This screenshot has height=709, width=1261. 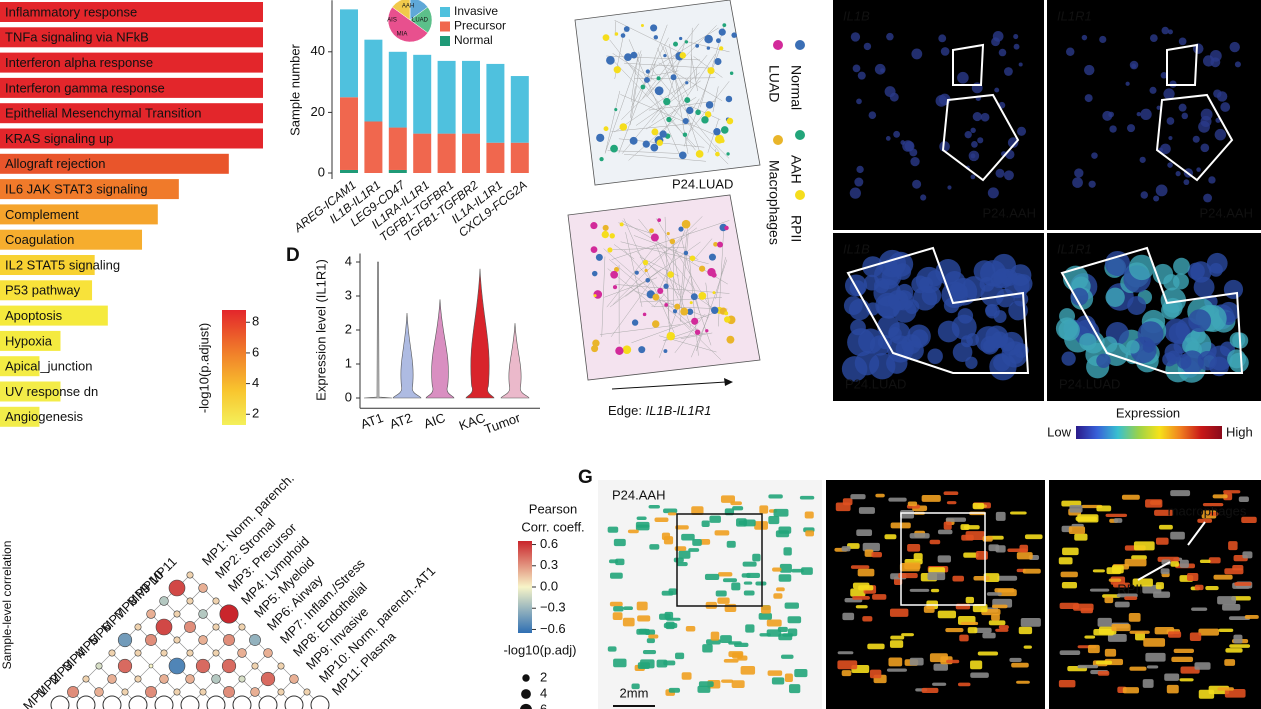 I want to click on category-label: Coagulation, so click(x=39, y=239).